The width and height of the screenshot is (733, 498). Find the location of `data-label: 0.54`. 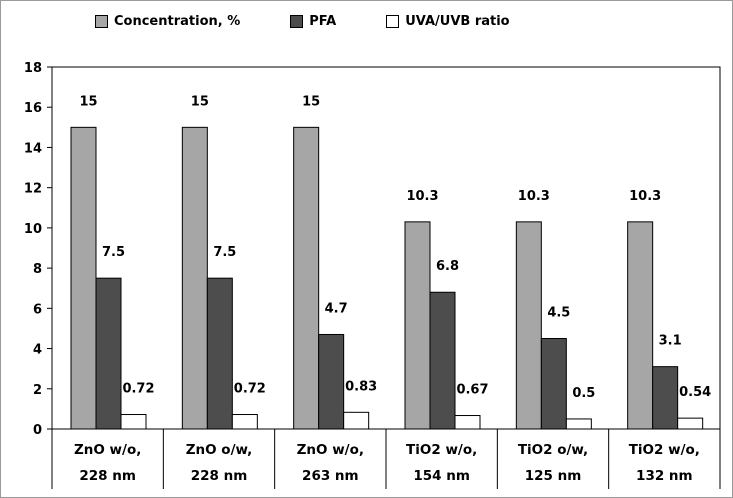

data-label: 0.54 is located at coordinates (695, 392).